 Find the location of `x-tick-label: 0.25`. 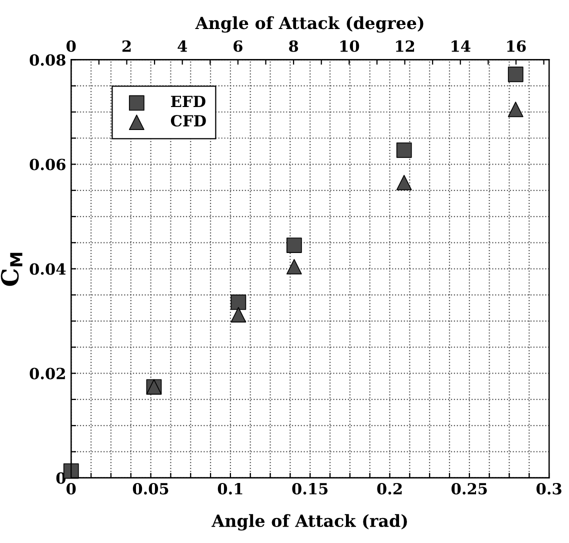

x-tick-label: 0.25 is located at coordinates (469, 488).